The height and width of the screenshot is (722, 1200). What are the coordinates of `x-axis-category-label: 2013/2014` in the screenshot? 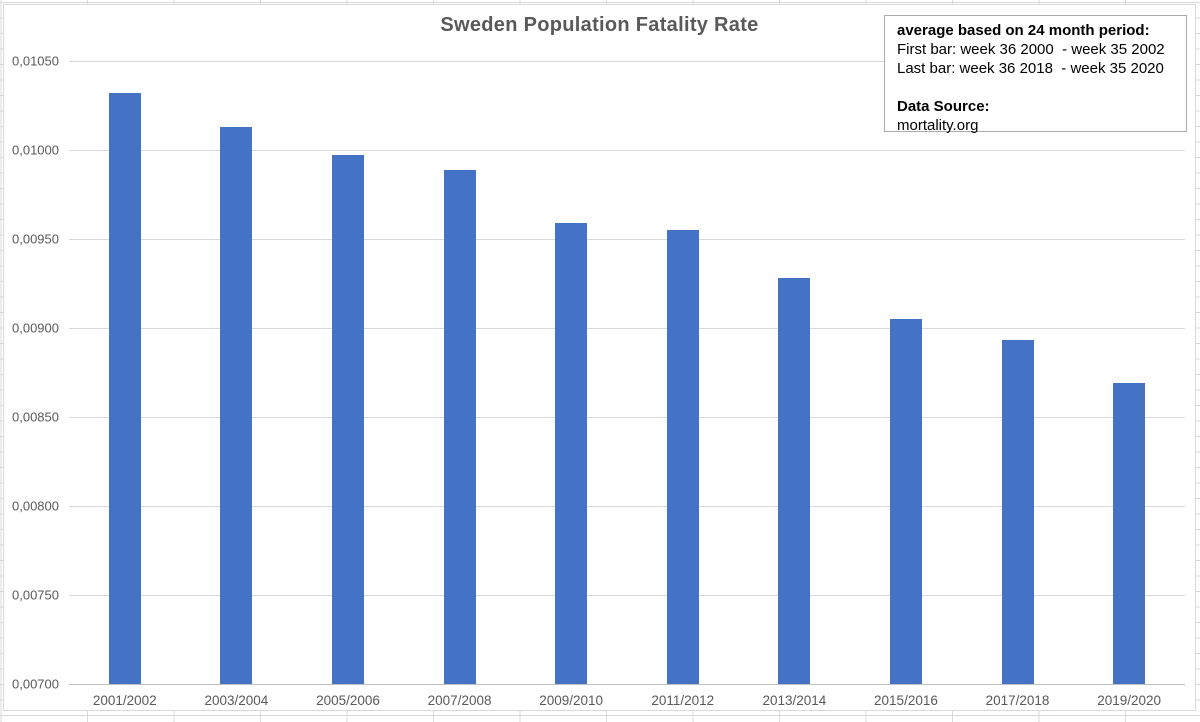 It's located at (794, 700).